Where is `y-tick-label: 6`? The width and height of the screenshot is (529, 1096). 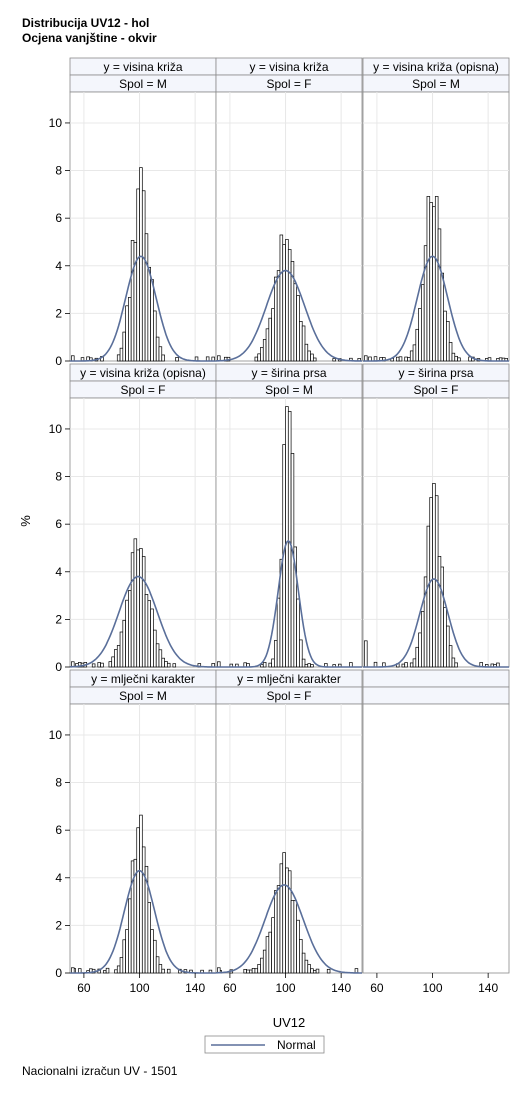
y-tick-label: 6 is located at coordinates (58, 830).